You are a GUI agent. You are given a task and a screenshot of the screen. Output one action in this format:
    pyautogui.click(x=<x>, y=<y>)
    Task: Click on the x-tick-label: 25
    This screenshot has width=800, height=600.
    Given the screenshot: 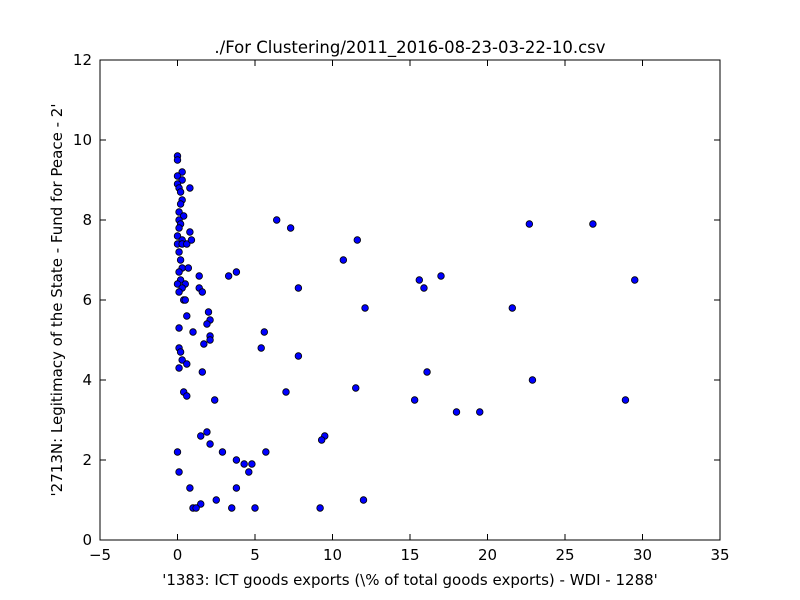 What is the action you would take?
    pyautogui.click(x=564, y=555)
    